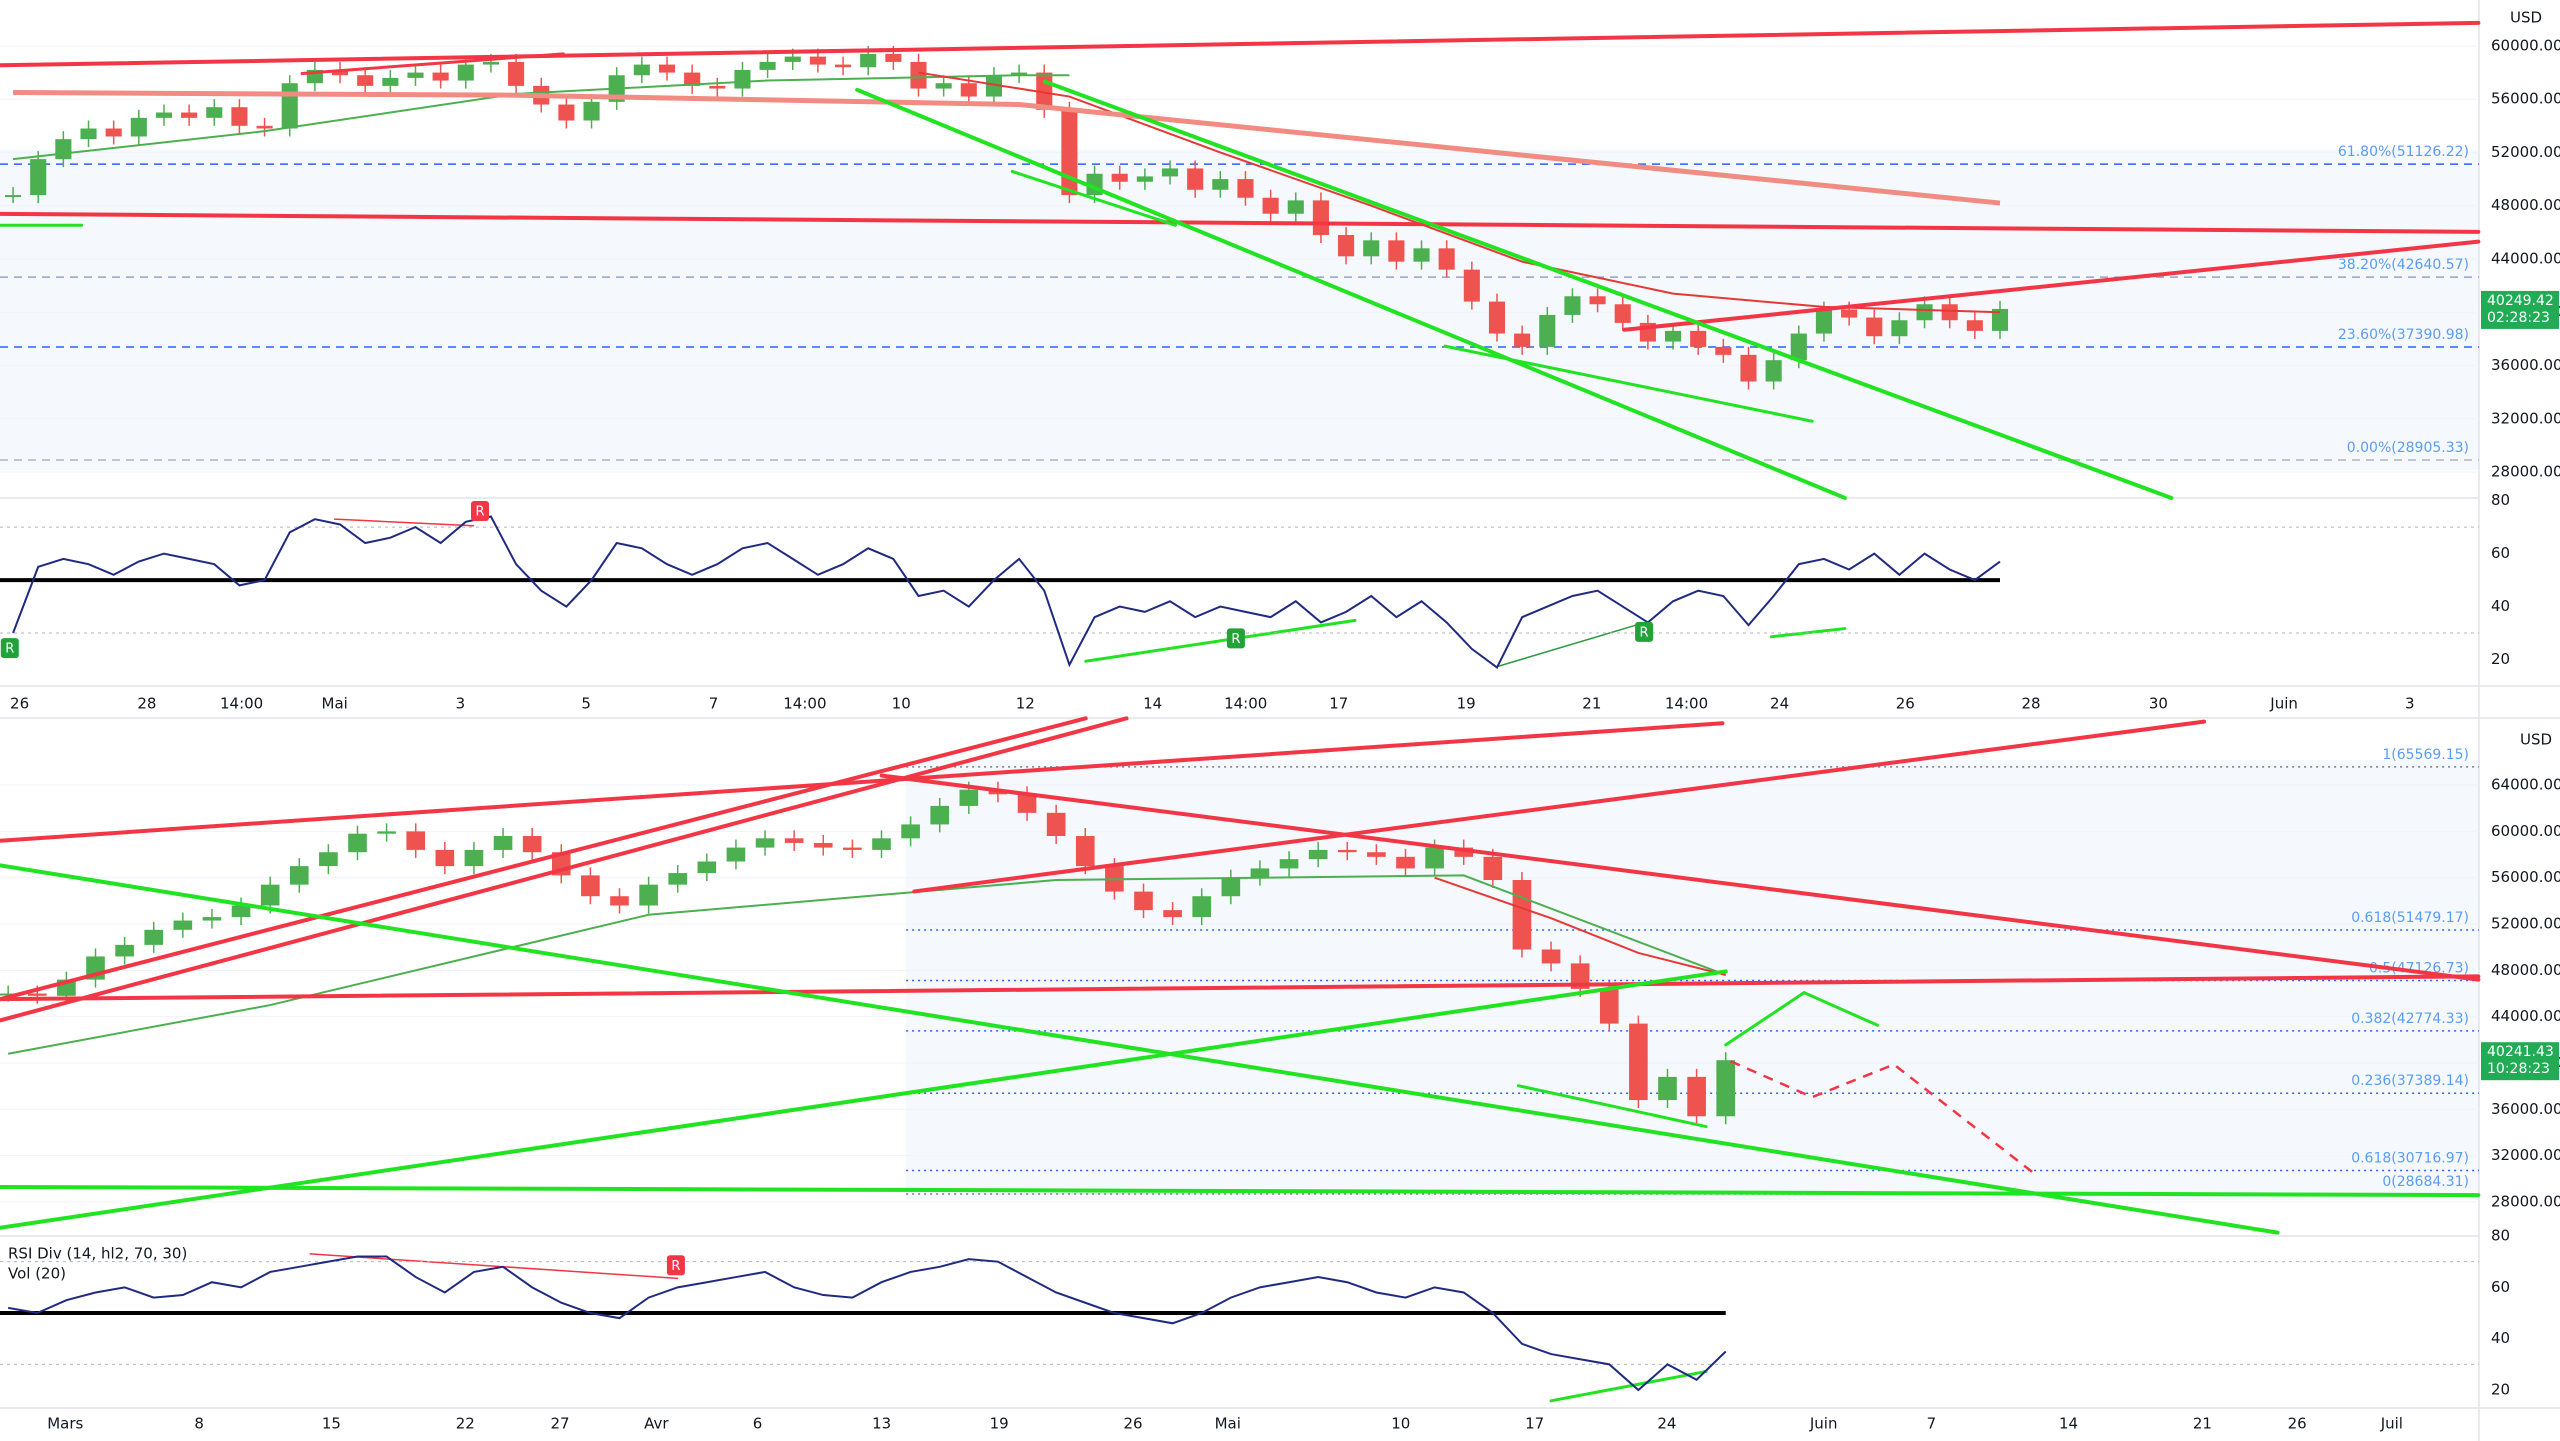  What do you see at coordinates (2408, 448) in the screenshot?
I see `fib-label: 0.00%(28905.33)` at bounding box center [2408, 448].